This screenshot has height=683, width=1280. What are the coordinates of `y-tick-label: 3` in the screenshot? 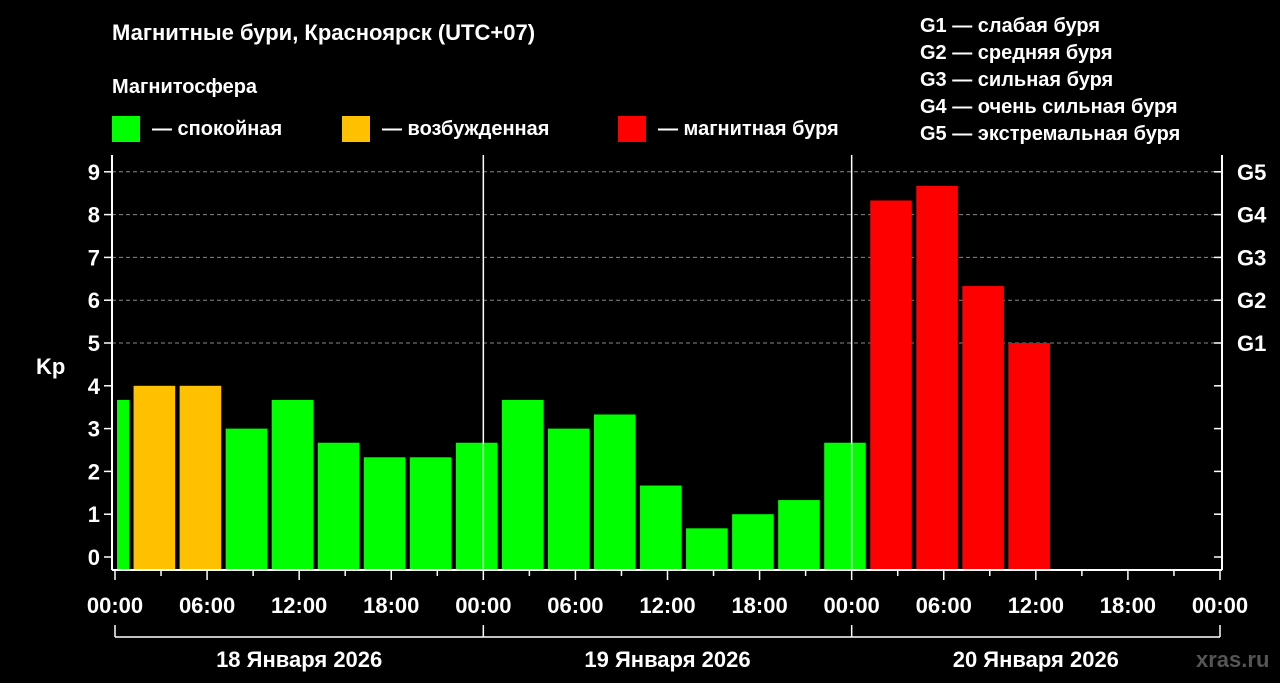 It's located at (94, 429).